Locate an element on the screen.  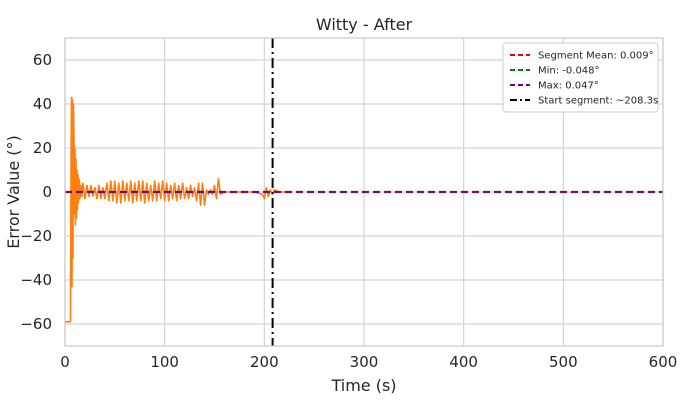
x-tick-labels: 0 100 200 300 400 500 600 is located at coordinates (368, 362).